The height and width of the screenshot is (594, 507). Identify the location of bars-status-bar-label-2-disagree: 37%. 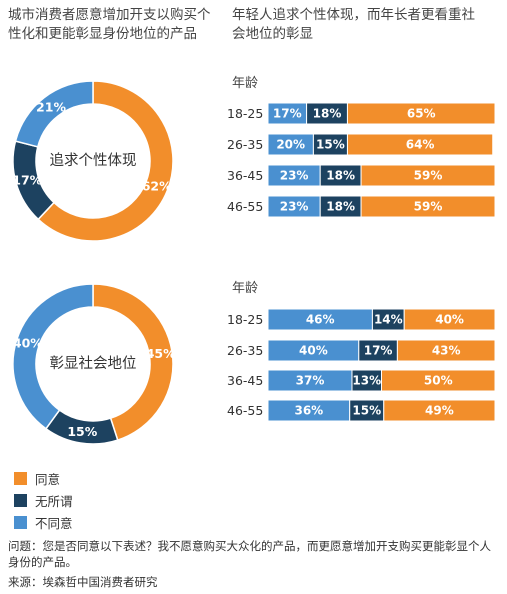
(310, 381).